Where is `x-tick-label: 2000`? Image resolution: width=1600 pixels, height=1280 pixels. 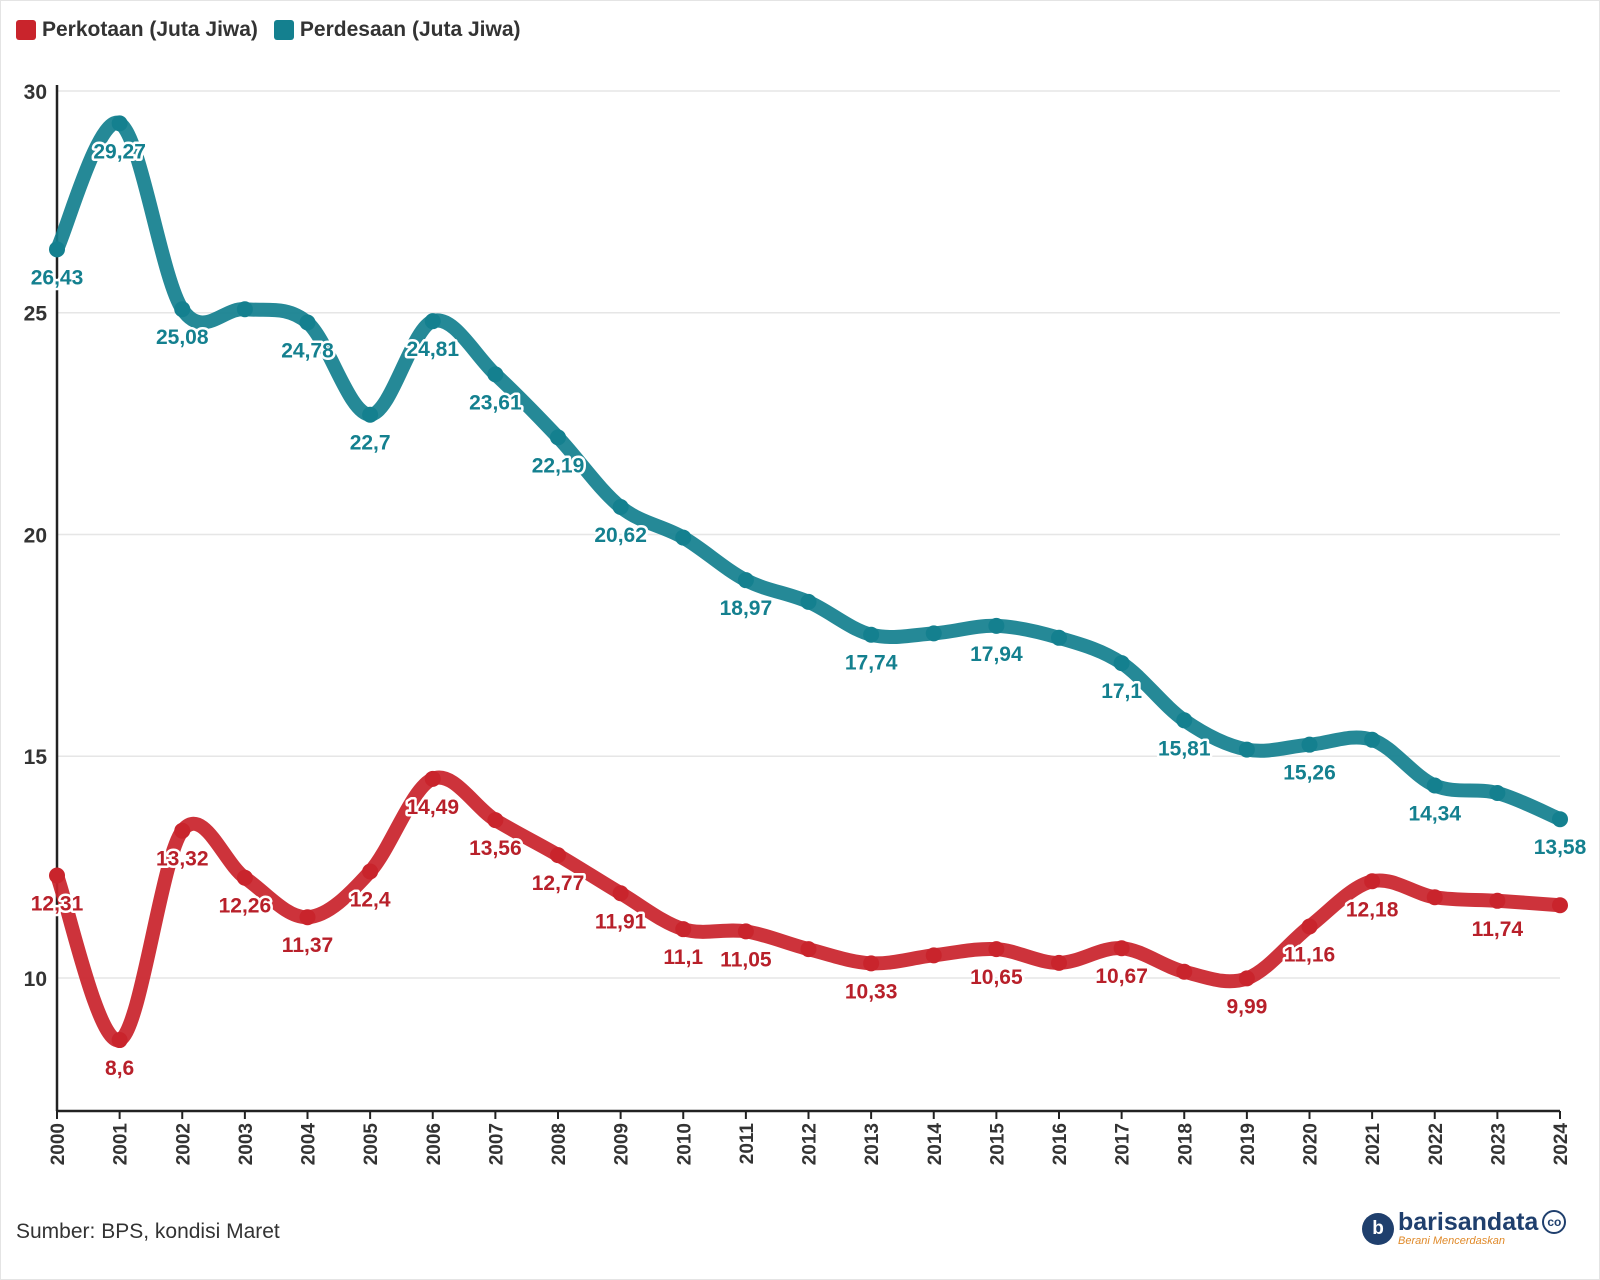 x-tick-label: 2000 is located at coordinates (58, 1144).